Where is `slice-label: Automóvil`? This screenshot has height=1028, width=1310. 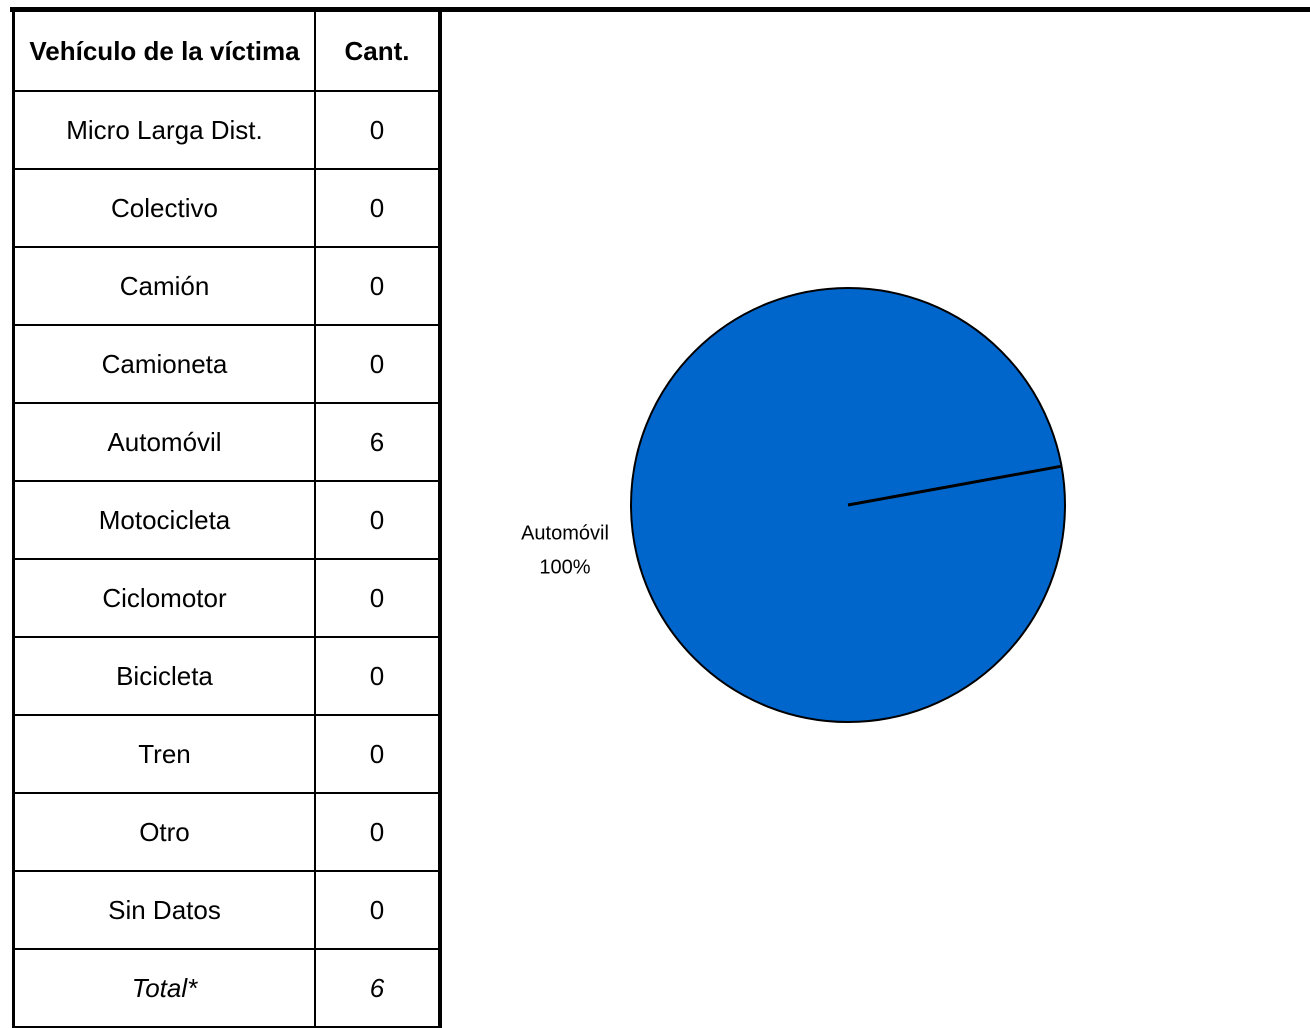 slice-label: Automóvil is located at coordinates (565, 533).